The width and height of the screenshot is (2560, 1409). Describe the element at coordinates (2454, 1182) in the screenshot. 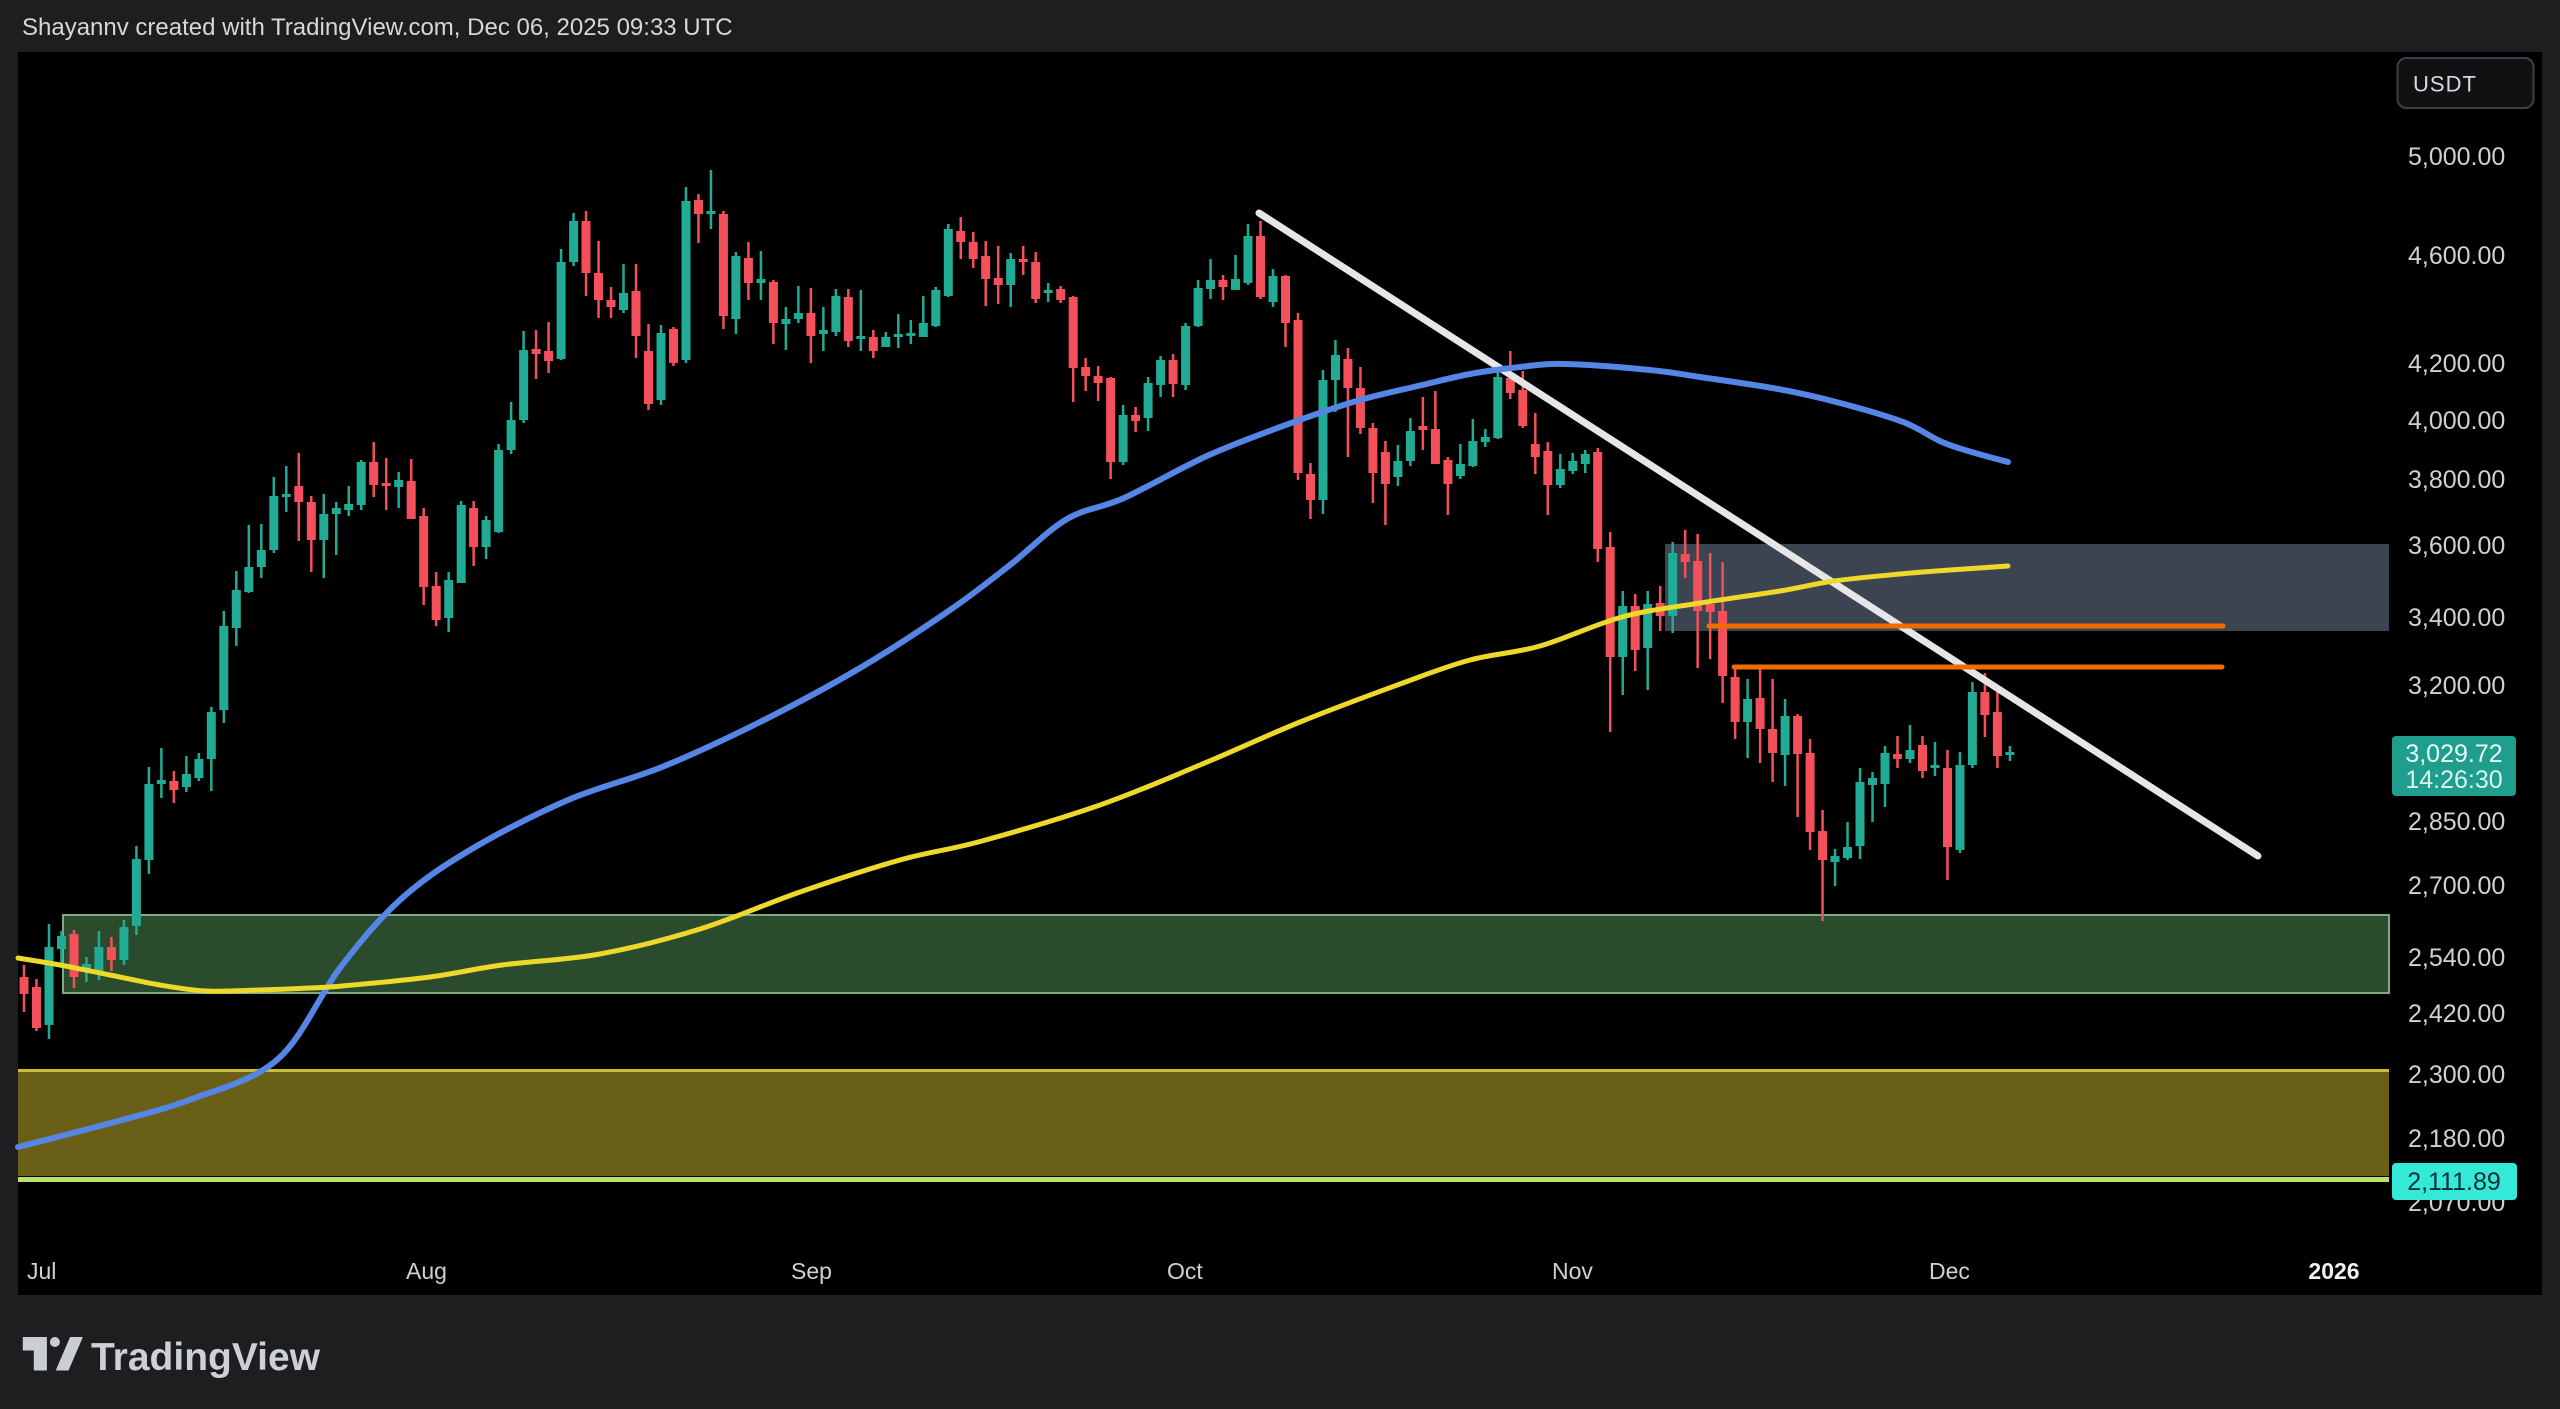

I see `svg-text: 2,111.89` at that location.